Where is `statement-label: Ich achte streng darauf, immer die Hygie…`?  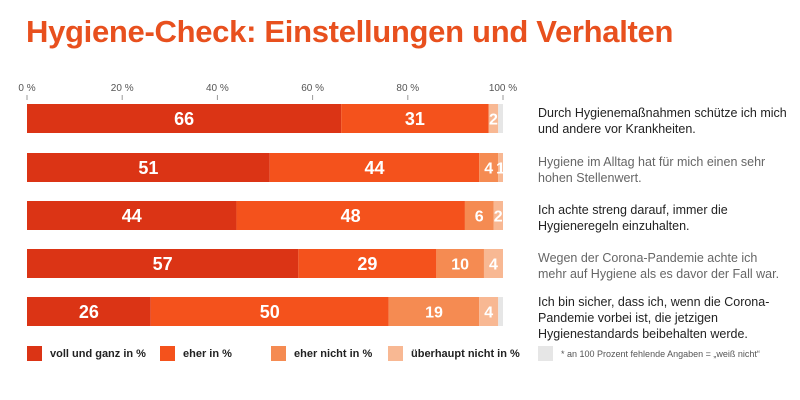
statement-label: Ich achte streng darauf, immer die Hygie… is located at coordinates (633, 218).